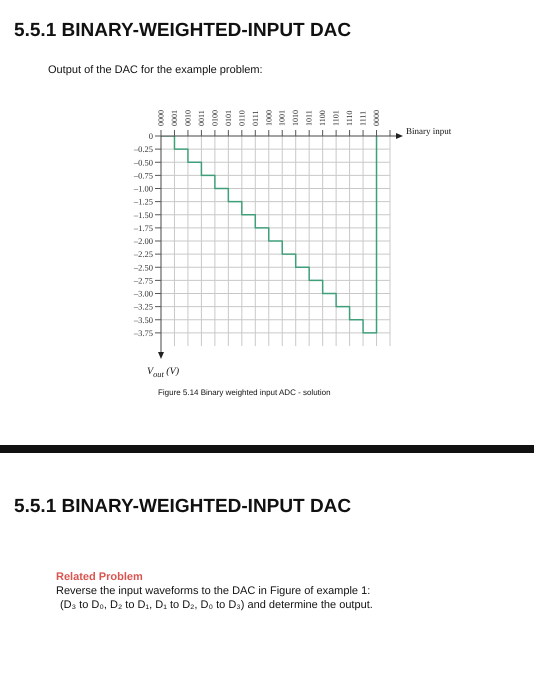 The width and height of the screenshot is (534, 700). What do you see at coordinates (142, 189) in the screenshot?
I see `y-tick-label: –1.00` at bounding box center [142, 189].